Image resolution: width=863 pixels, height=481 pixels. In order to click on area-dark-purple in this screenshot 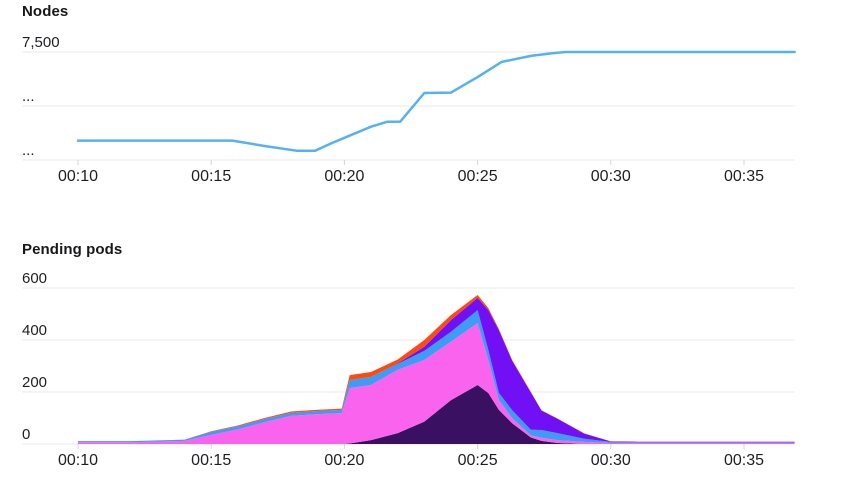, I will do `click(436, 414)`.